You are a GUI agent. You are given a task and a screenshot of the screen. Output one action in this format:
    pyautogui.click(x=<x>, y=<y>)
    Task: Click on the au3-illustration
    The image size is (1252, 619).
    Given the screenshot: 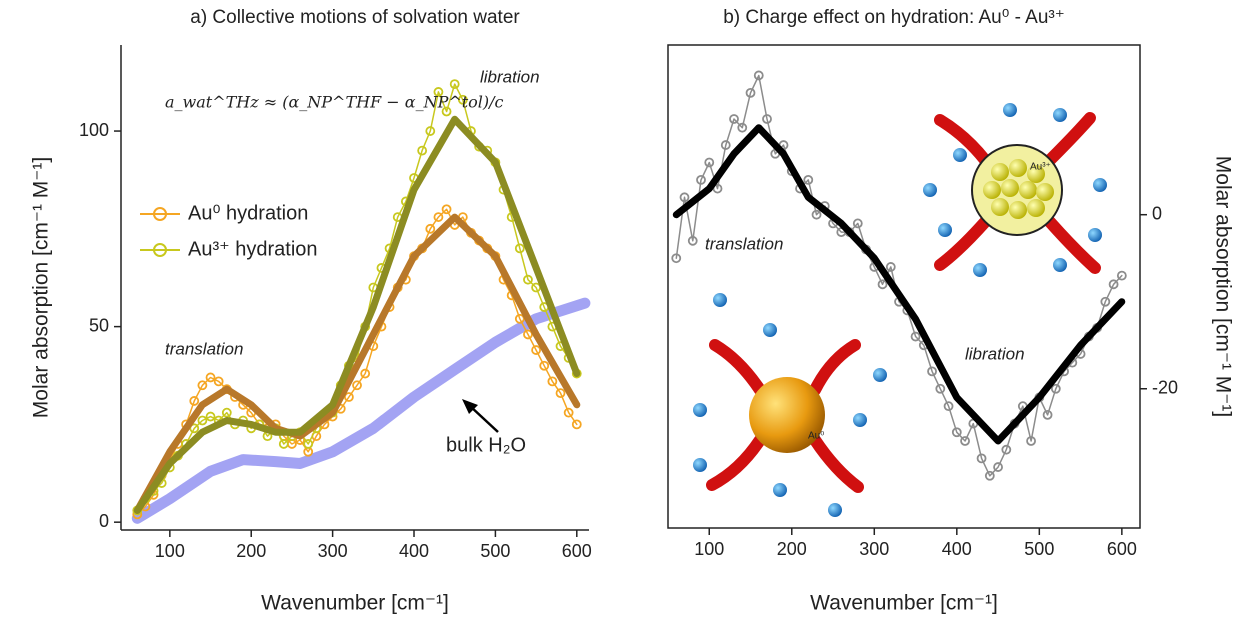 What is the action you would take?
    pyautogui.click(x=1015, y=190)
    